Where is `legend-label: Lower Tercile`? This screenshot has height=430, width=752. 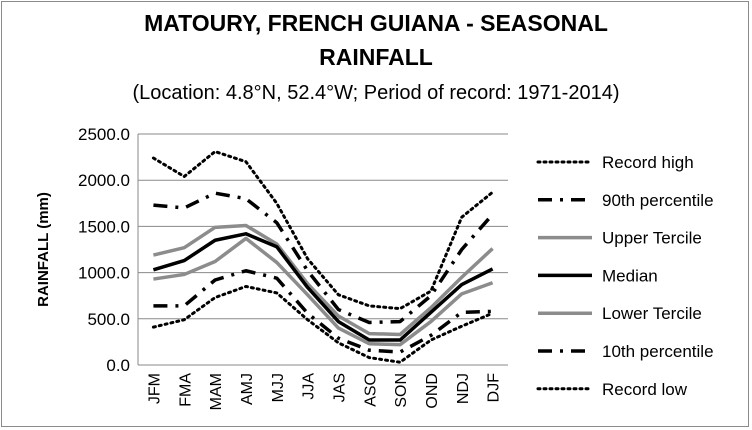 legend-label: Lower Tercile is located at coordinates (652, 313).